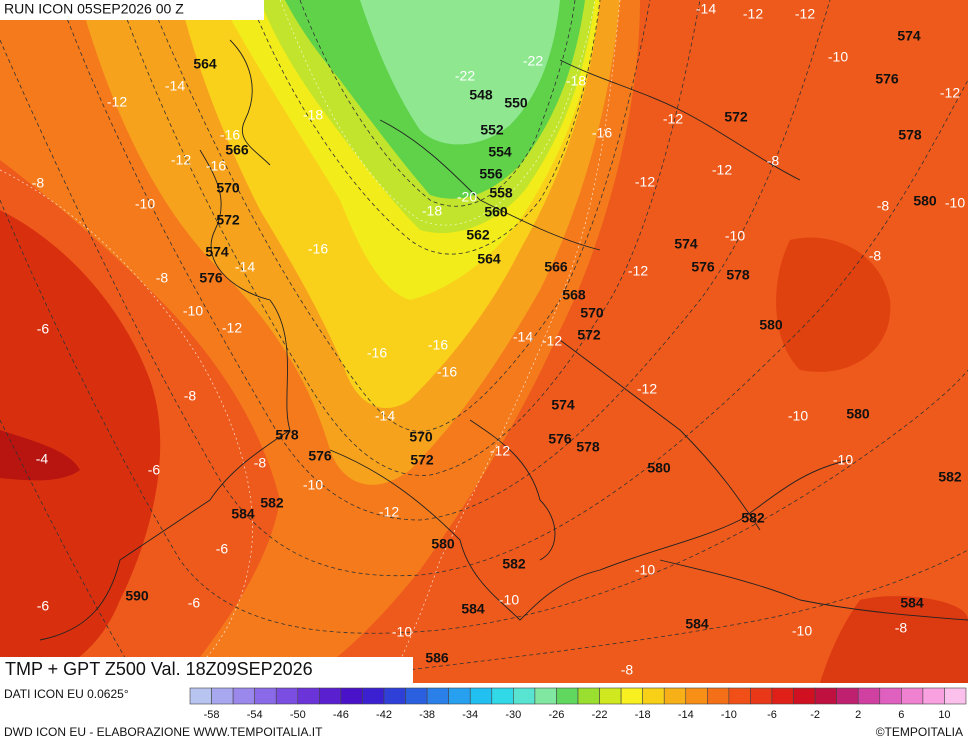  What do you see at coordinates (42, 459) in the screenshot?
I see `temperature-label: -4` at bounding box center [42, 459].